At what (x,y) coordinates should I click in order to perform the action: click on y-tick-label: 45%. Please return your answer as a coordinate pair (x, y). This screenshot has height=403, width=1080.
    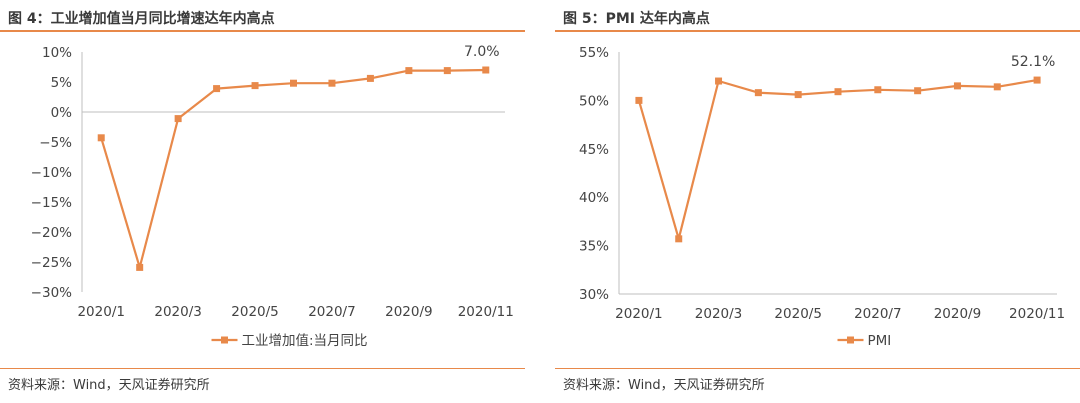
    Looking at the image, I should click on (594, 150).